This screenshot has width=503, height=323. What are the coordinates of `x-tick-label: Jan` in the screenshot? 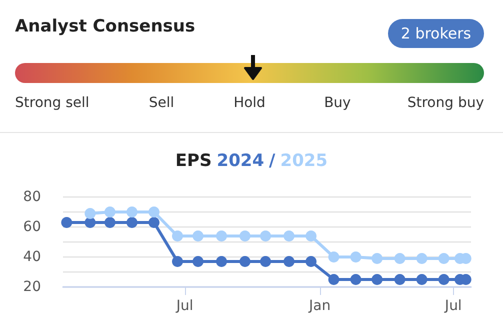 It's located at (319, 306).